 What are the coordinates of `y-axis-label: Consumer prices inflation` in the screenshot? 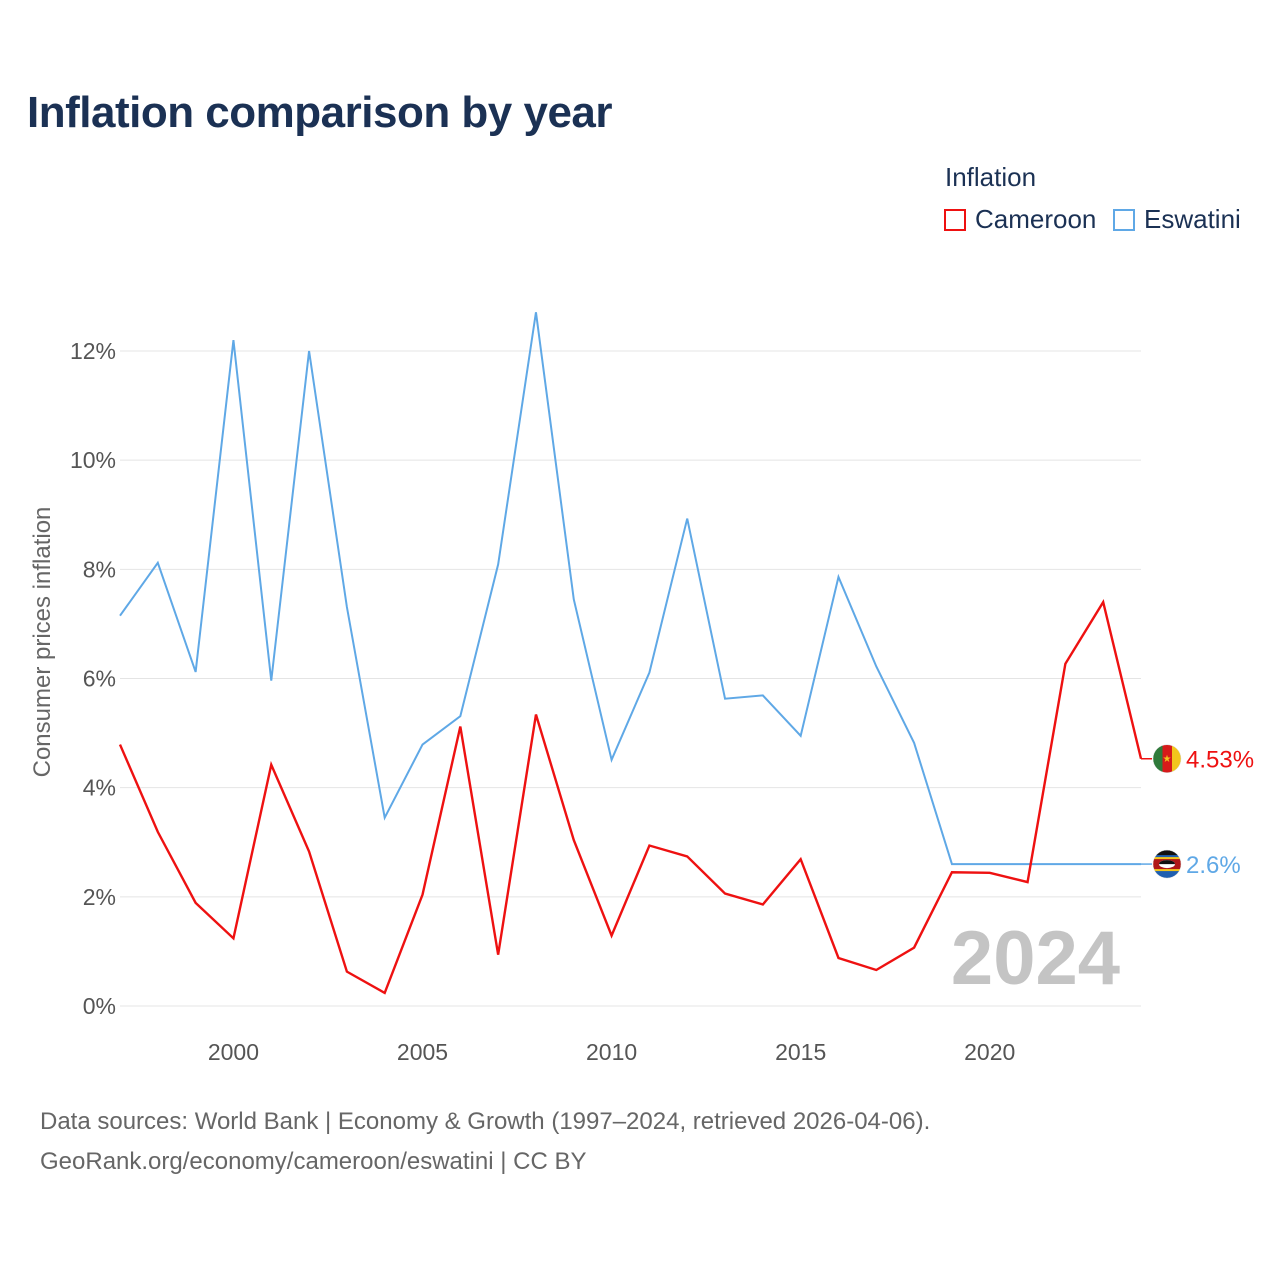 It's located at (42, 642).